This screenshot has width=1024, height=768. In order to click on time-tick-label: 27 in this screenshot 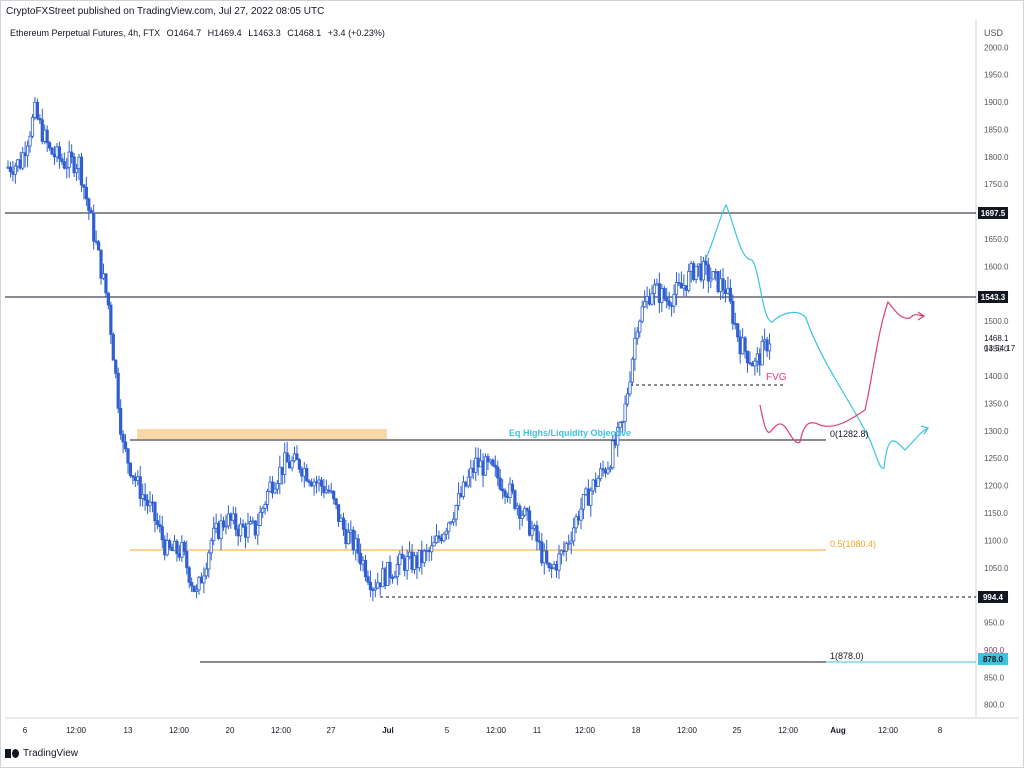, I will do `click(331, 730)`.